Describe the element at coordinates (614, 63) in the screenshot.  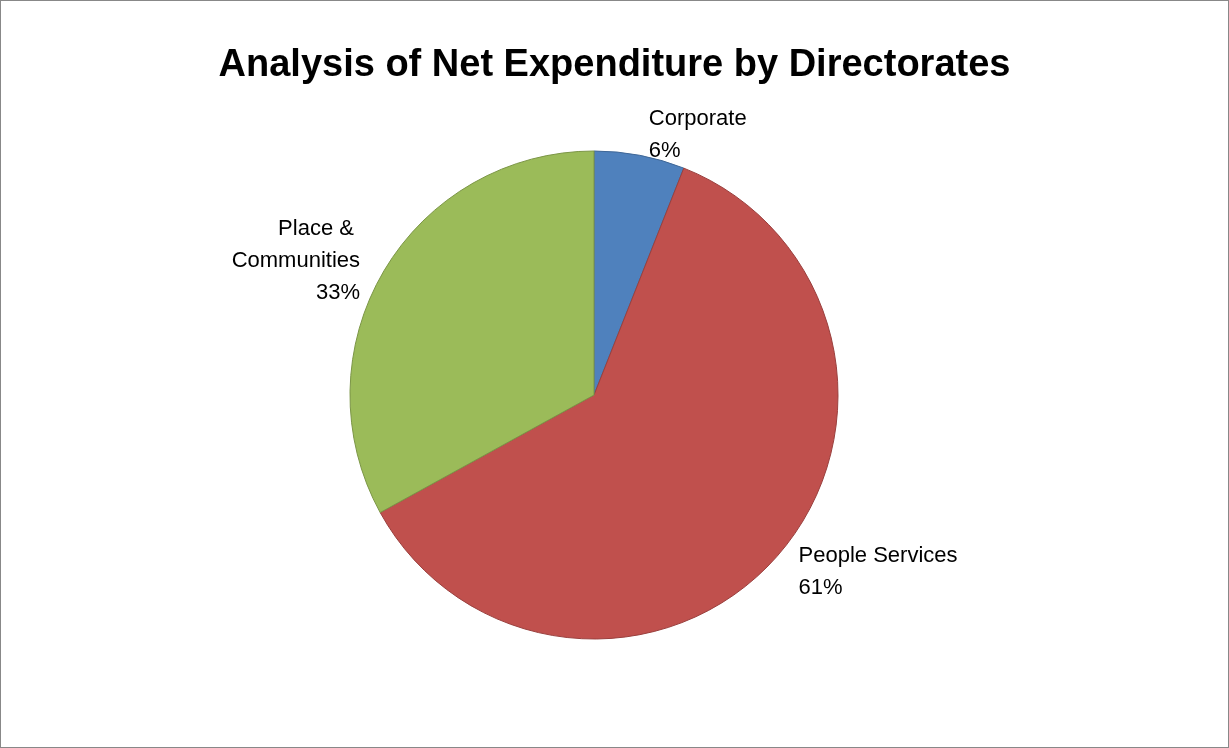
I see `chart-title: Analysis of Net Expenditure by Directorates` at that location.